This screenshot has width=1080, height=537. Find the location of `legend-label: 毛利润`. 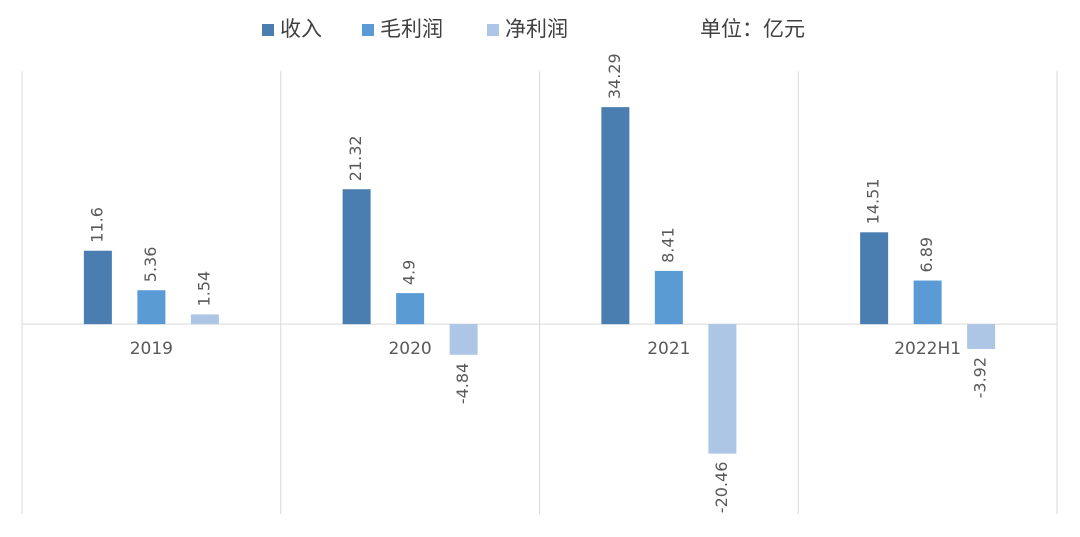

legend-label: 毛利润 is located at coordinates (411, 29).